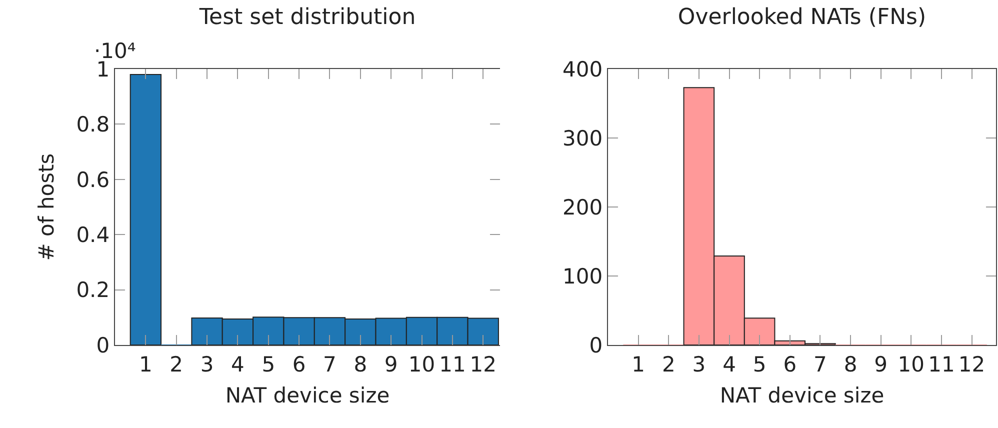 This screenshot has height=428, width=998. I want to click on chart-title: Test set distribution, so click(307, 17).